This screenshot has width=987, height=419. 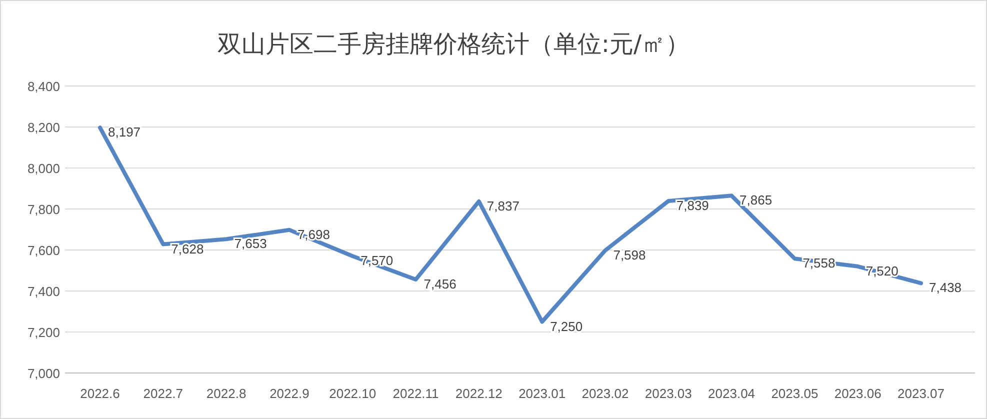 I want to click on y-tick-label: 7,600, so click(x=43, y=250).